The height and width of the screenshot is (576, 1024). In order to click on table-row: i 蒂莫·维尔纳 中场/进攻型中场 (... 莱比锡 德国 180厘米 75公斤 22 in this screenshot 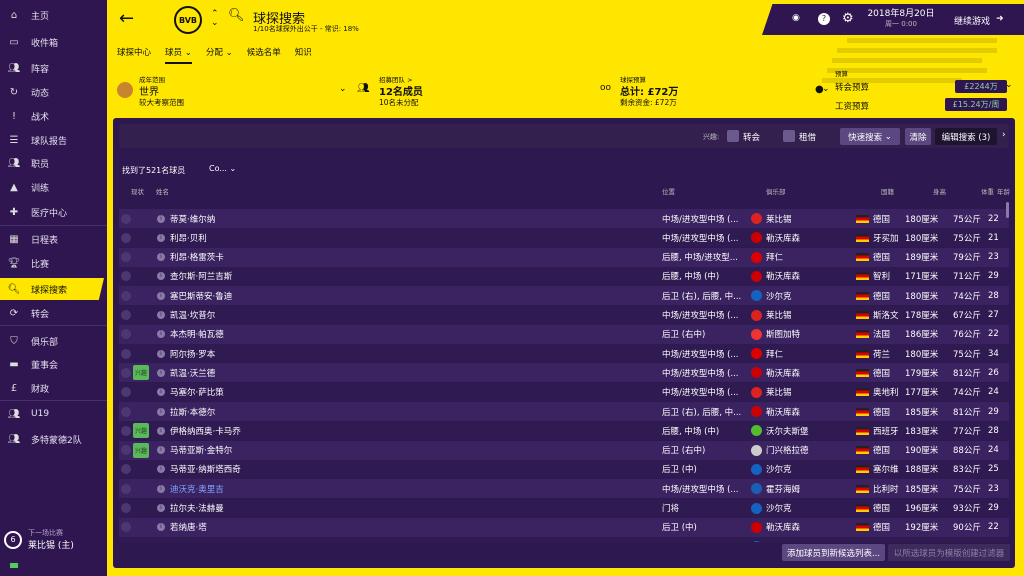, I will do `click(564, 218)`.